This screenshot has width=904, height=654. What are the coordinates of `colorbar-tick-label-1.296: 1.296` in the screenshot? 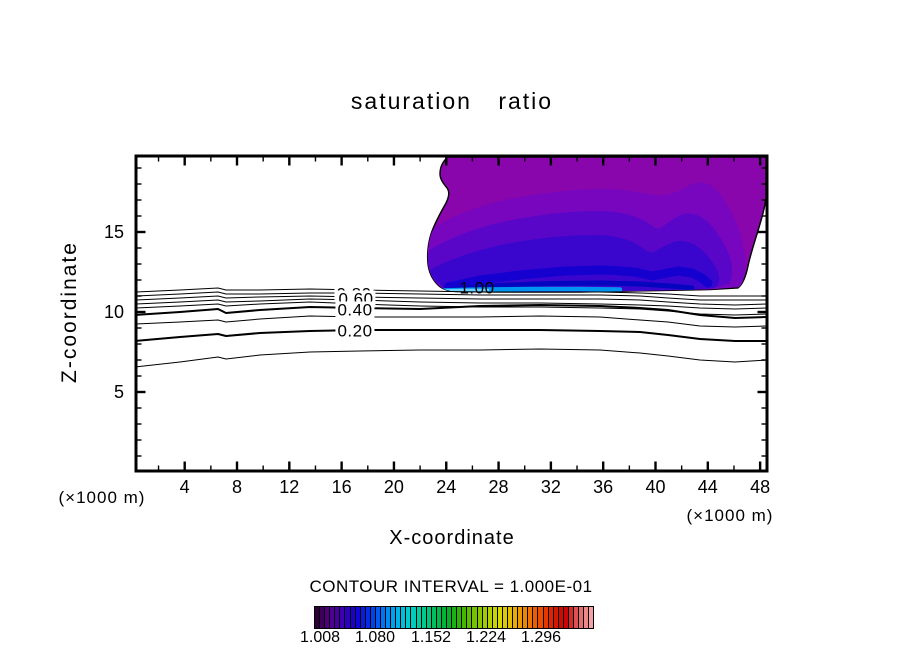 It's located at (541, 637).